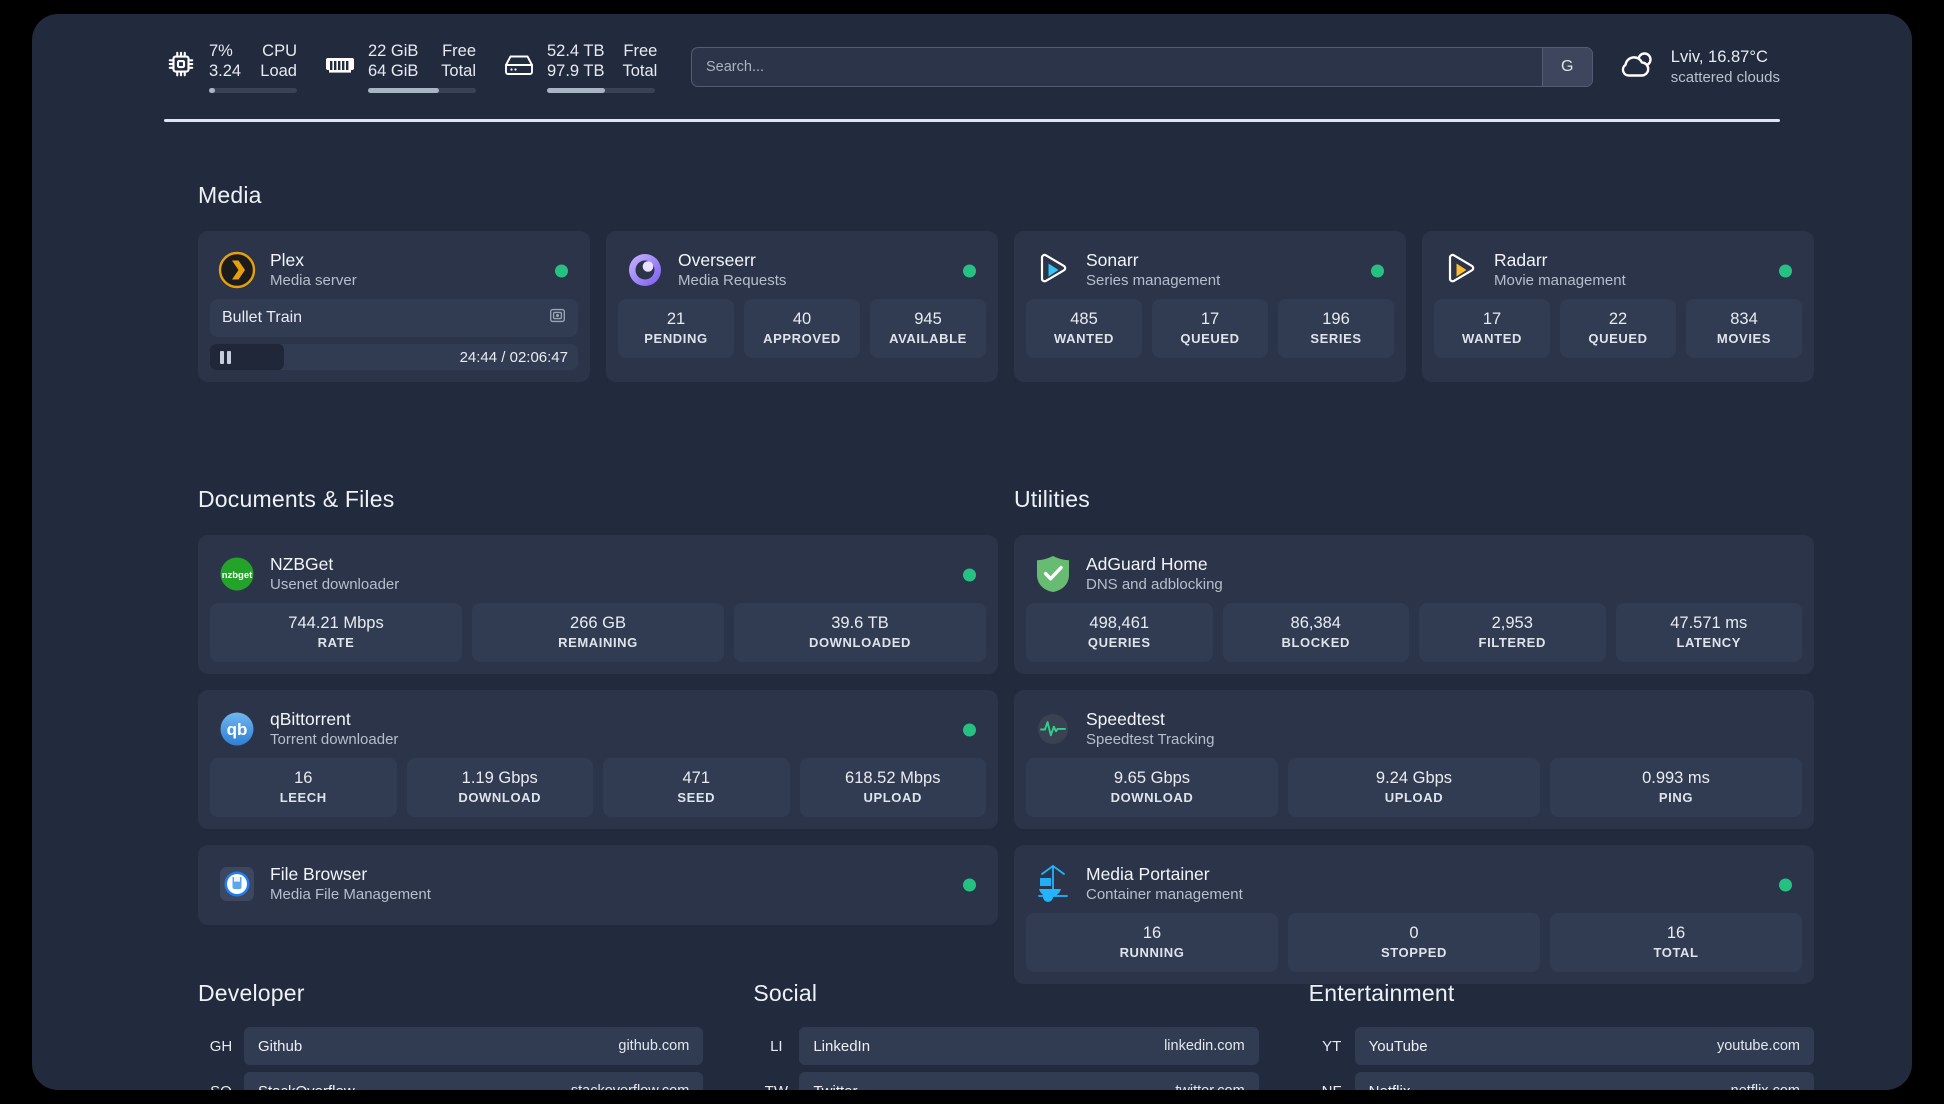 The height and width of the screenshot is (1104, 1944). What do you see at coordinates (557, 318) in the screenshot?
I see `cast-icon` at bounding box center [557, 318].